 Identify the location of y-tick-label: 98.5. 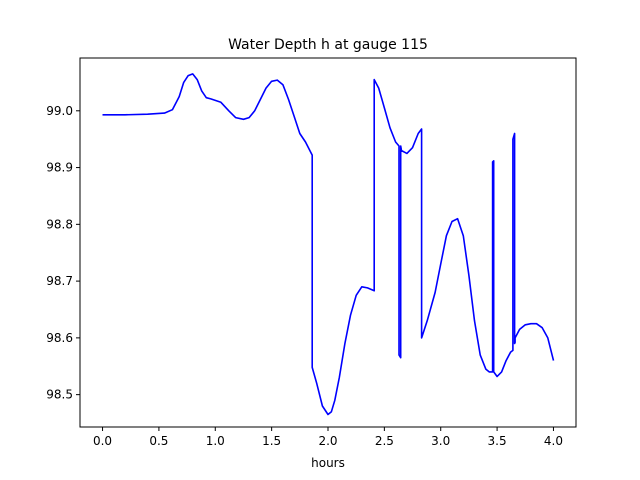
(59, 395).